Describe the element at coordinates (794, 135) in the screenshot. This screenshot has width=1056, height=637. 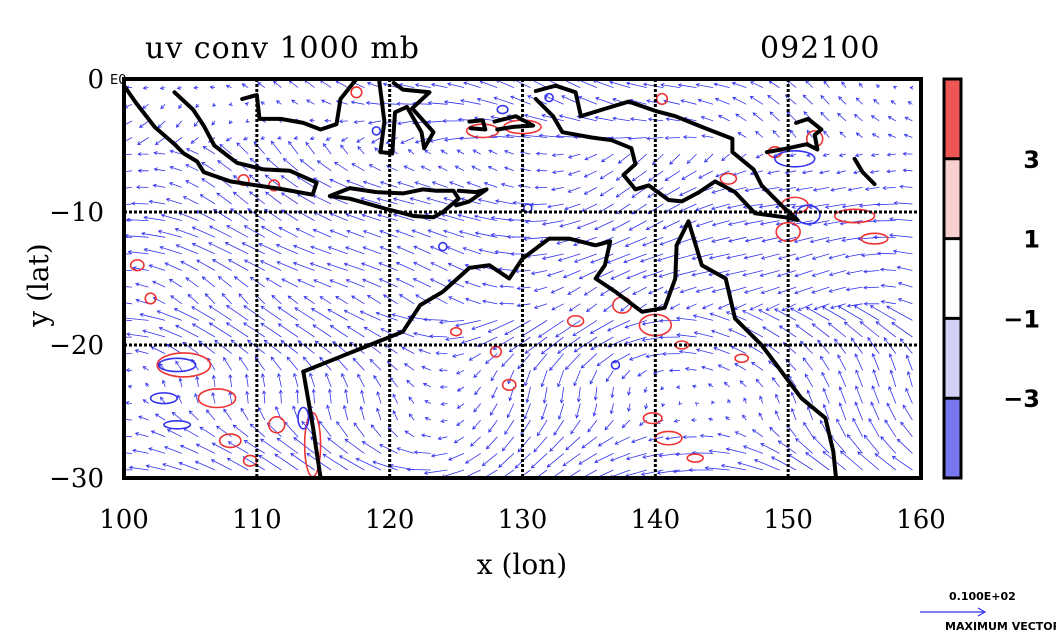
I see `coastline` at that location.